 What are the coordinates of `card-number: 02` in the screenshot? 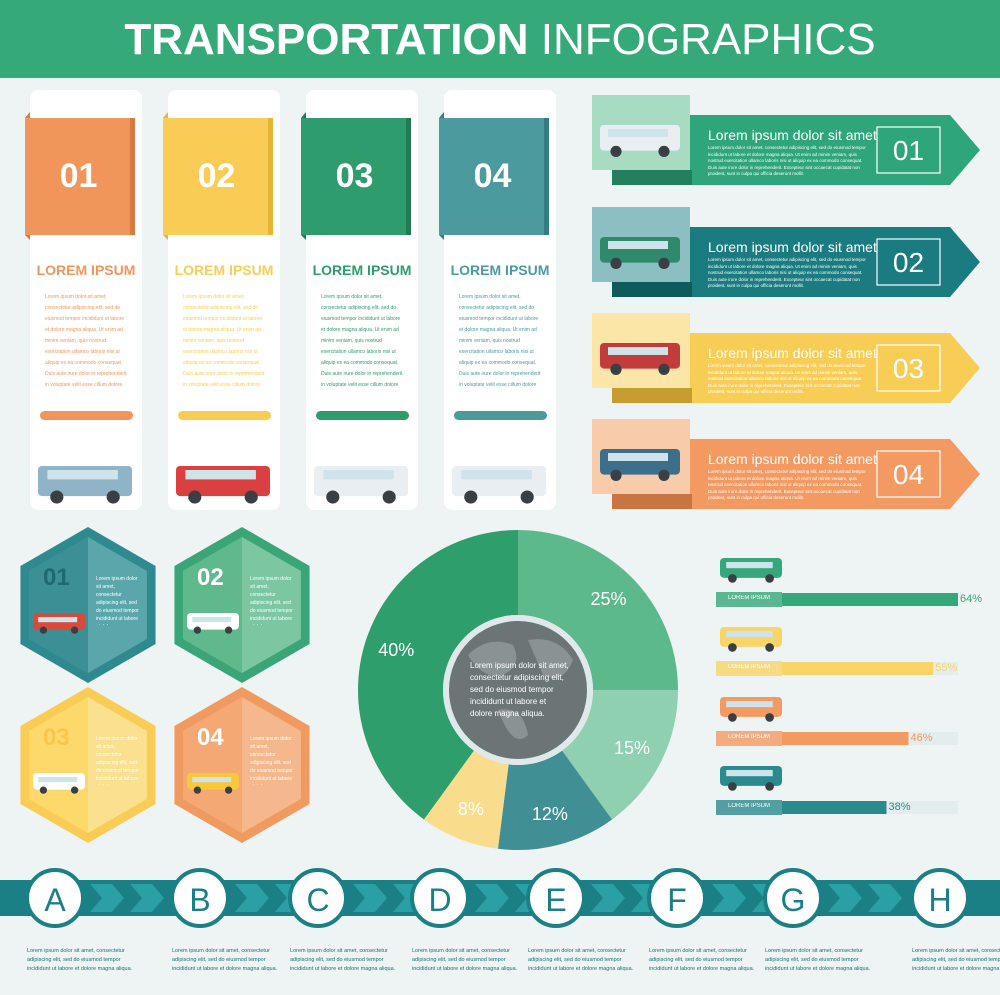 It's located at (216, 176).